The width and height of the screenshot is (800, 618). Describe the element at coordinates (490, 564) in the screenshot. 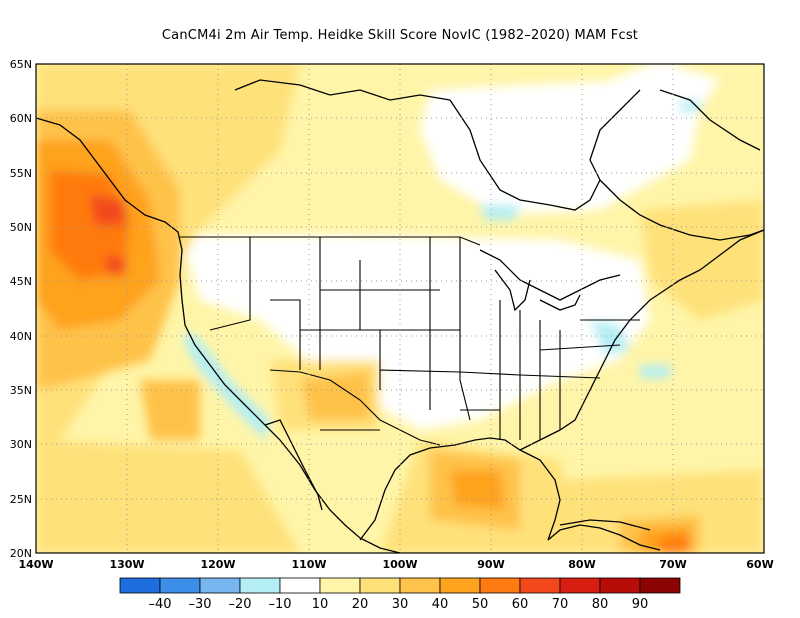

I see `lon-label: 90W` at that location.